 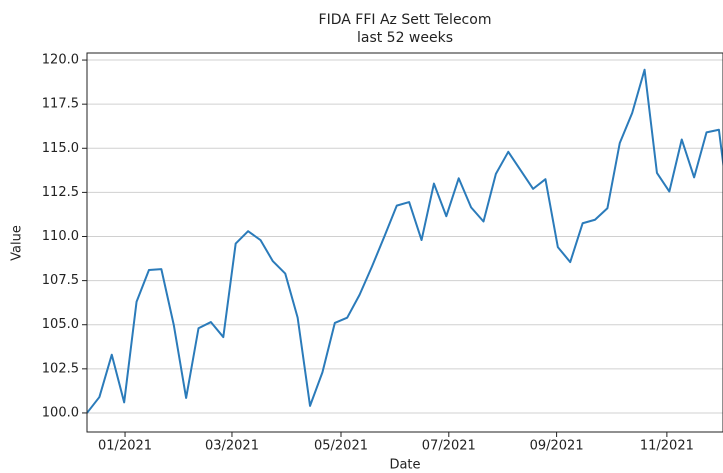 I want to click on y-tick-label: 102.5, so click(x=60, y=368).